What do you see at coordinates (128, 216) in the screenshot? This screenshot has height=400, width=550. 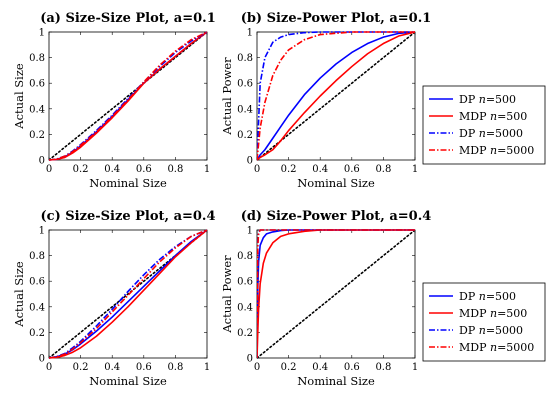 I see `panel-title: (c) Size-Size Plot, a=0.4` at bounding box center [128, 216].